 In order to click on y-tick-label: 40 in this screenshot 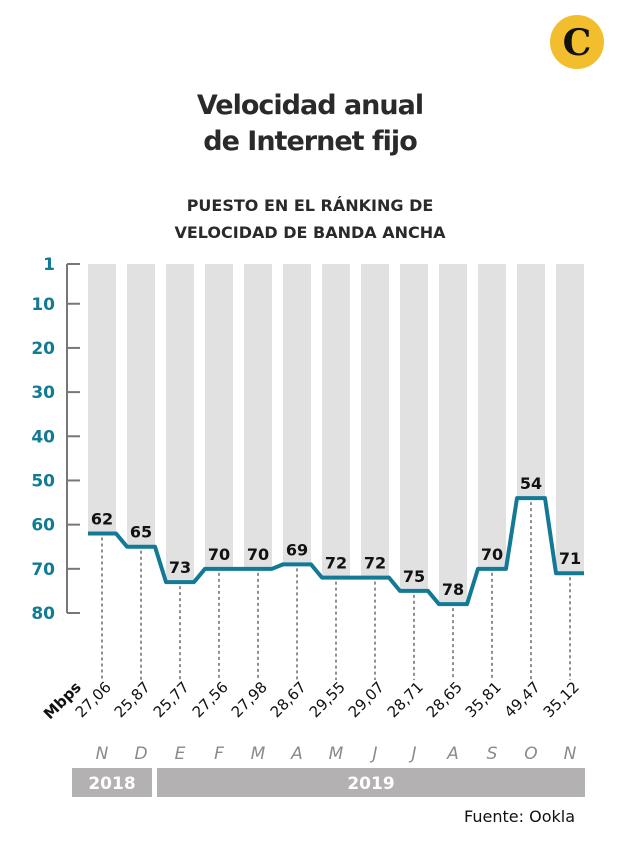, I will do `click(43, 437)`.